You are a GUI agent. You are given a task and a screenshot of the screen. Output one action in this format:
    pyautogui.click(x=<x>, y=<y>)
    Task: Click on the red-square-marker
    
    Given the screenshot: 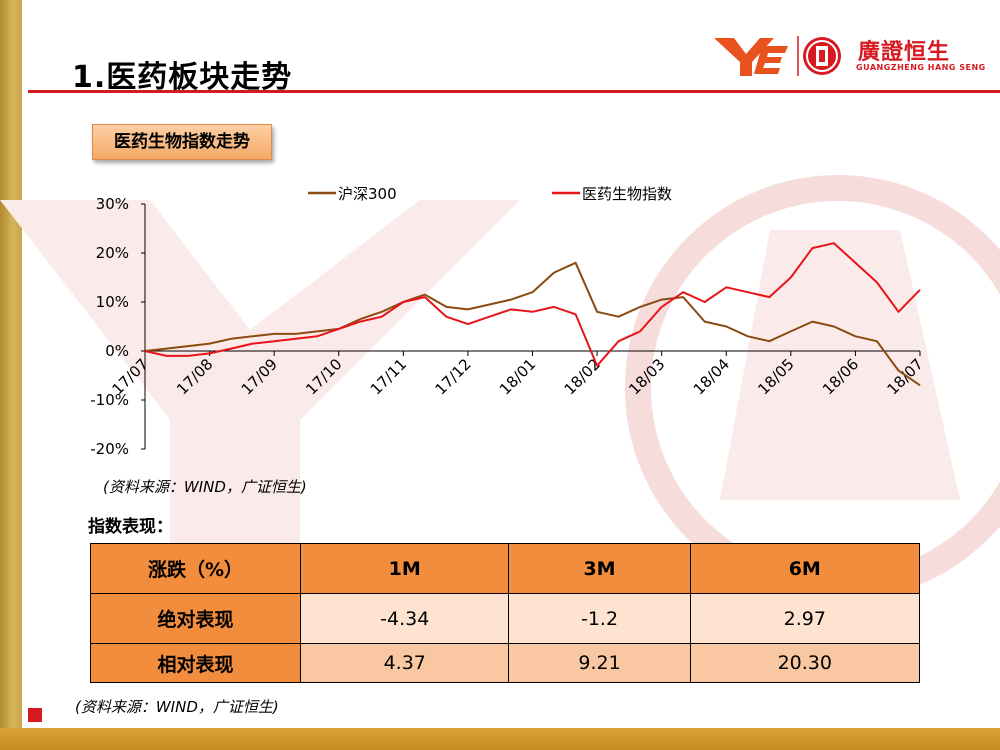 What is the action you would take?
    pyautogui.click(x=35, y=715)
    